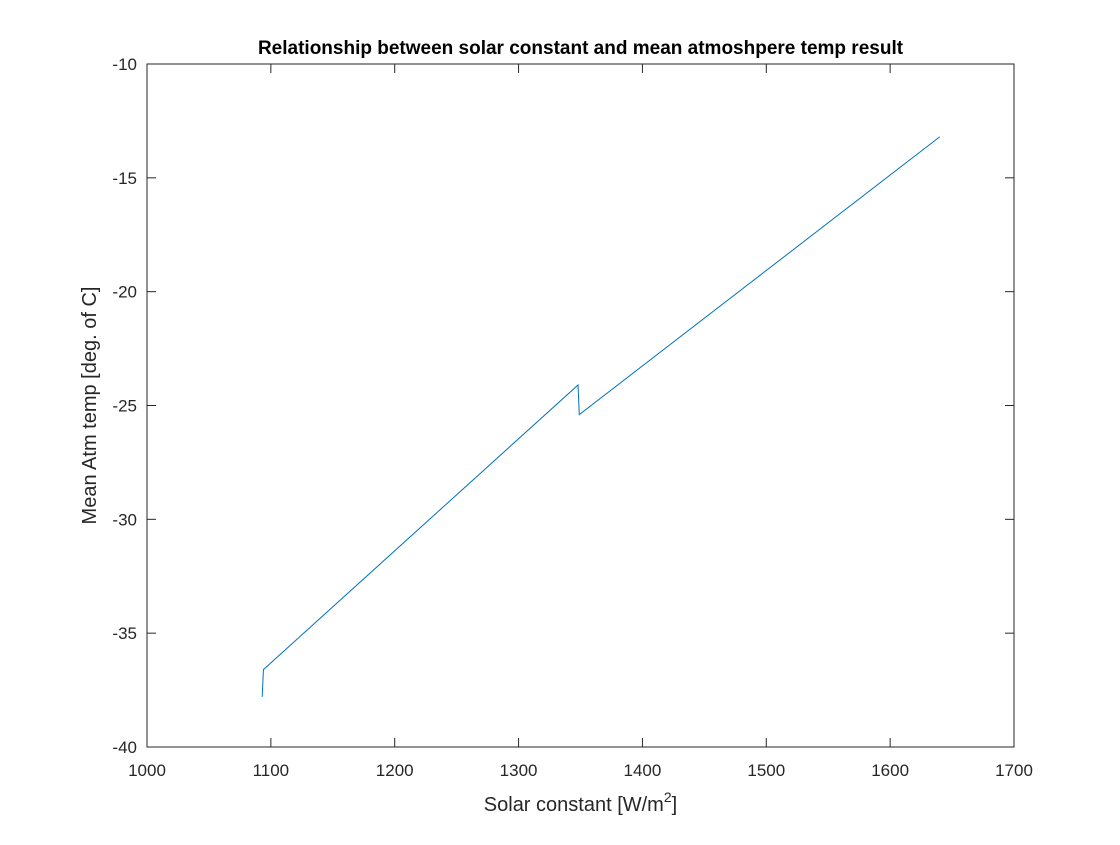 Image resolution: width=1120 pixels, height=845 pixels. Describe the element at coordinates (1014, 770) in the screenshot. I see `x-tick-label: 1700` at that location.